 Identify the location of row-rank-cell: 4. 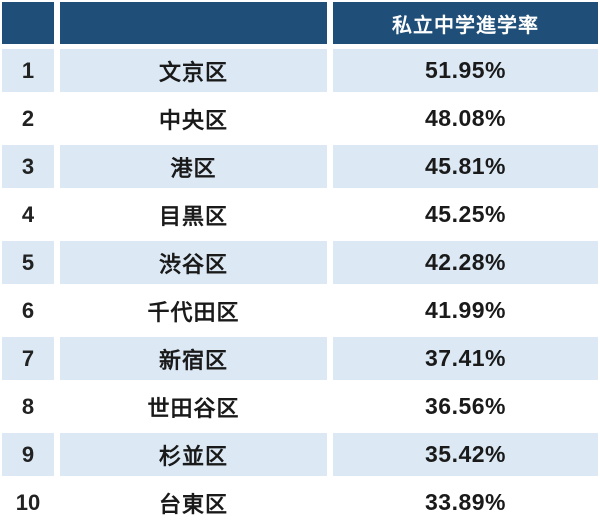
(28, 214).